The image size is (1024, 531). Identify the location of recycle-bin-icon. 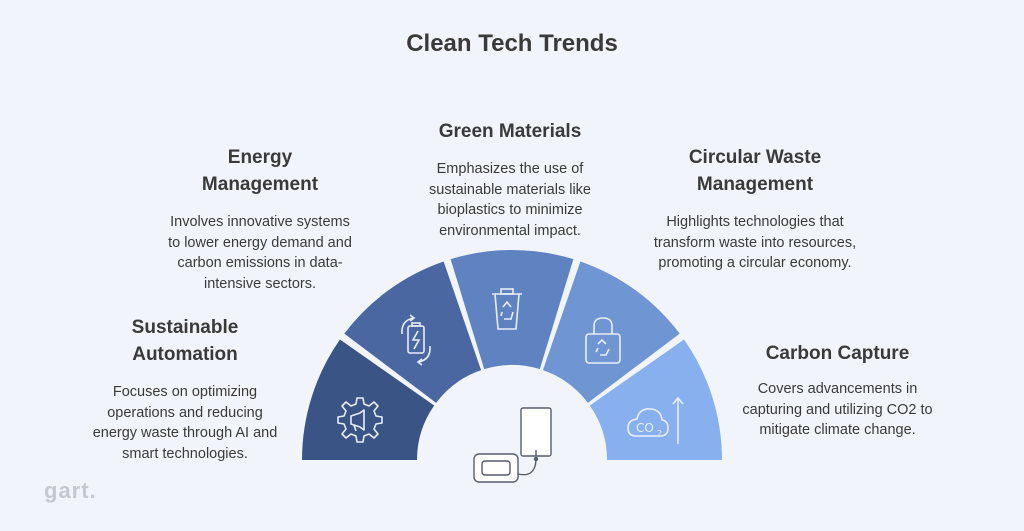
(507, 309).